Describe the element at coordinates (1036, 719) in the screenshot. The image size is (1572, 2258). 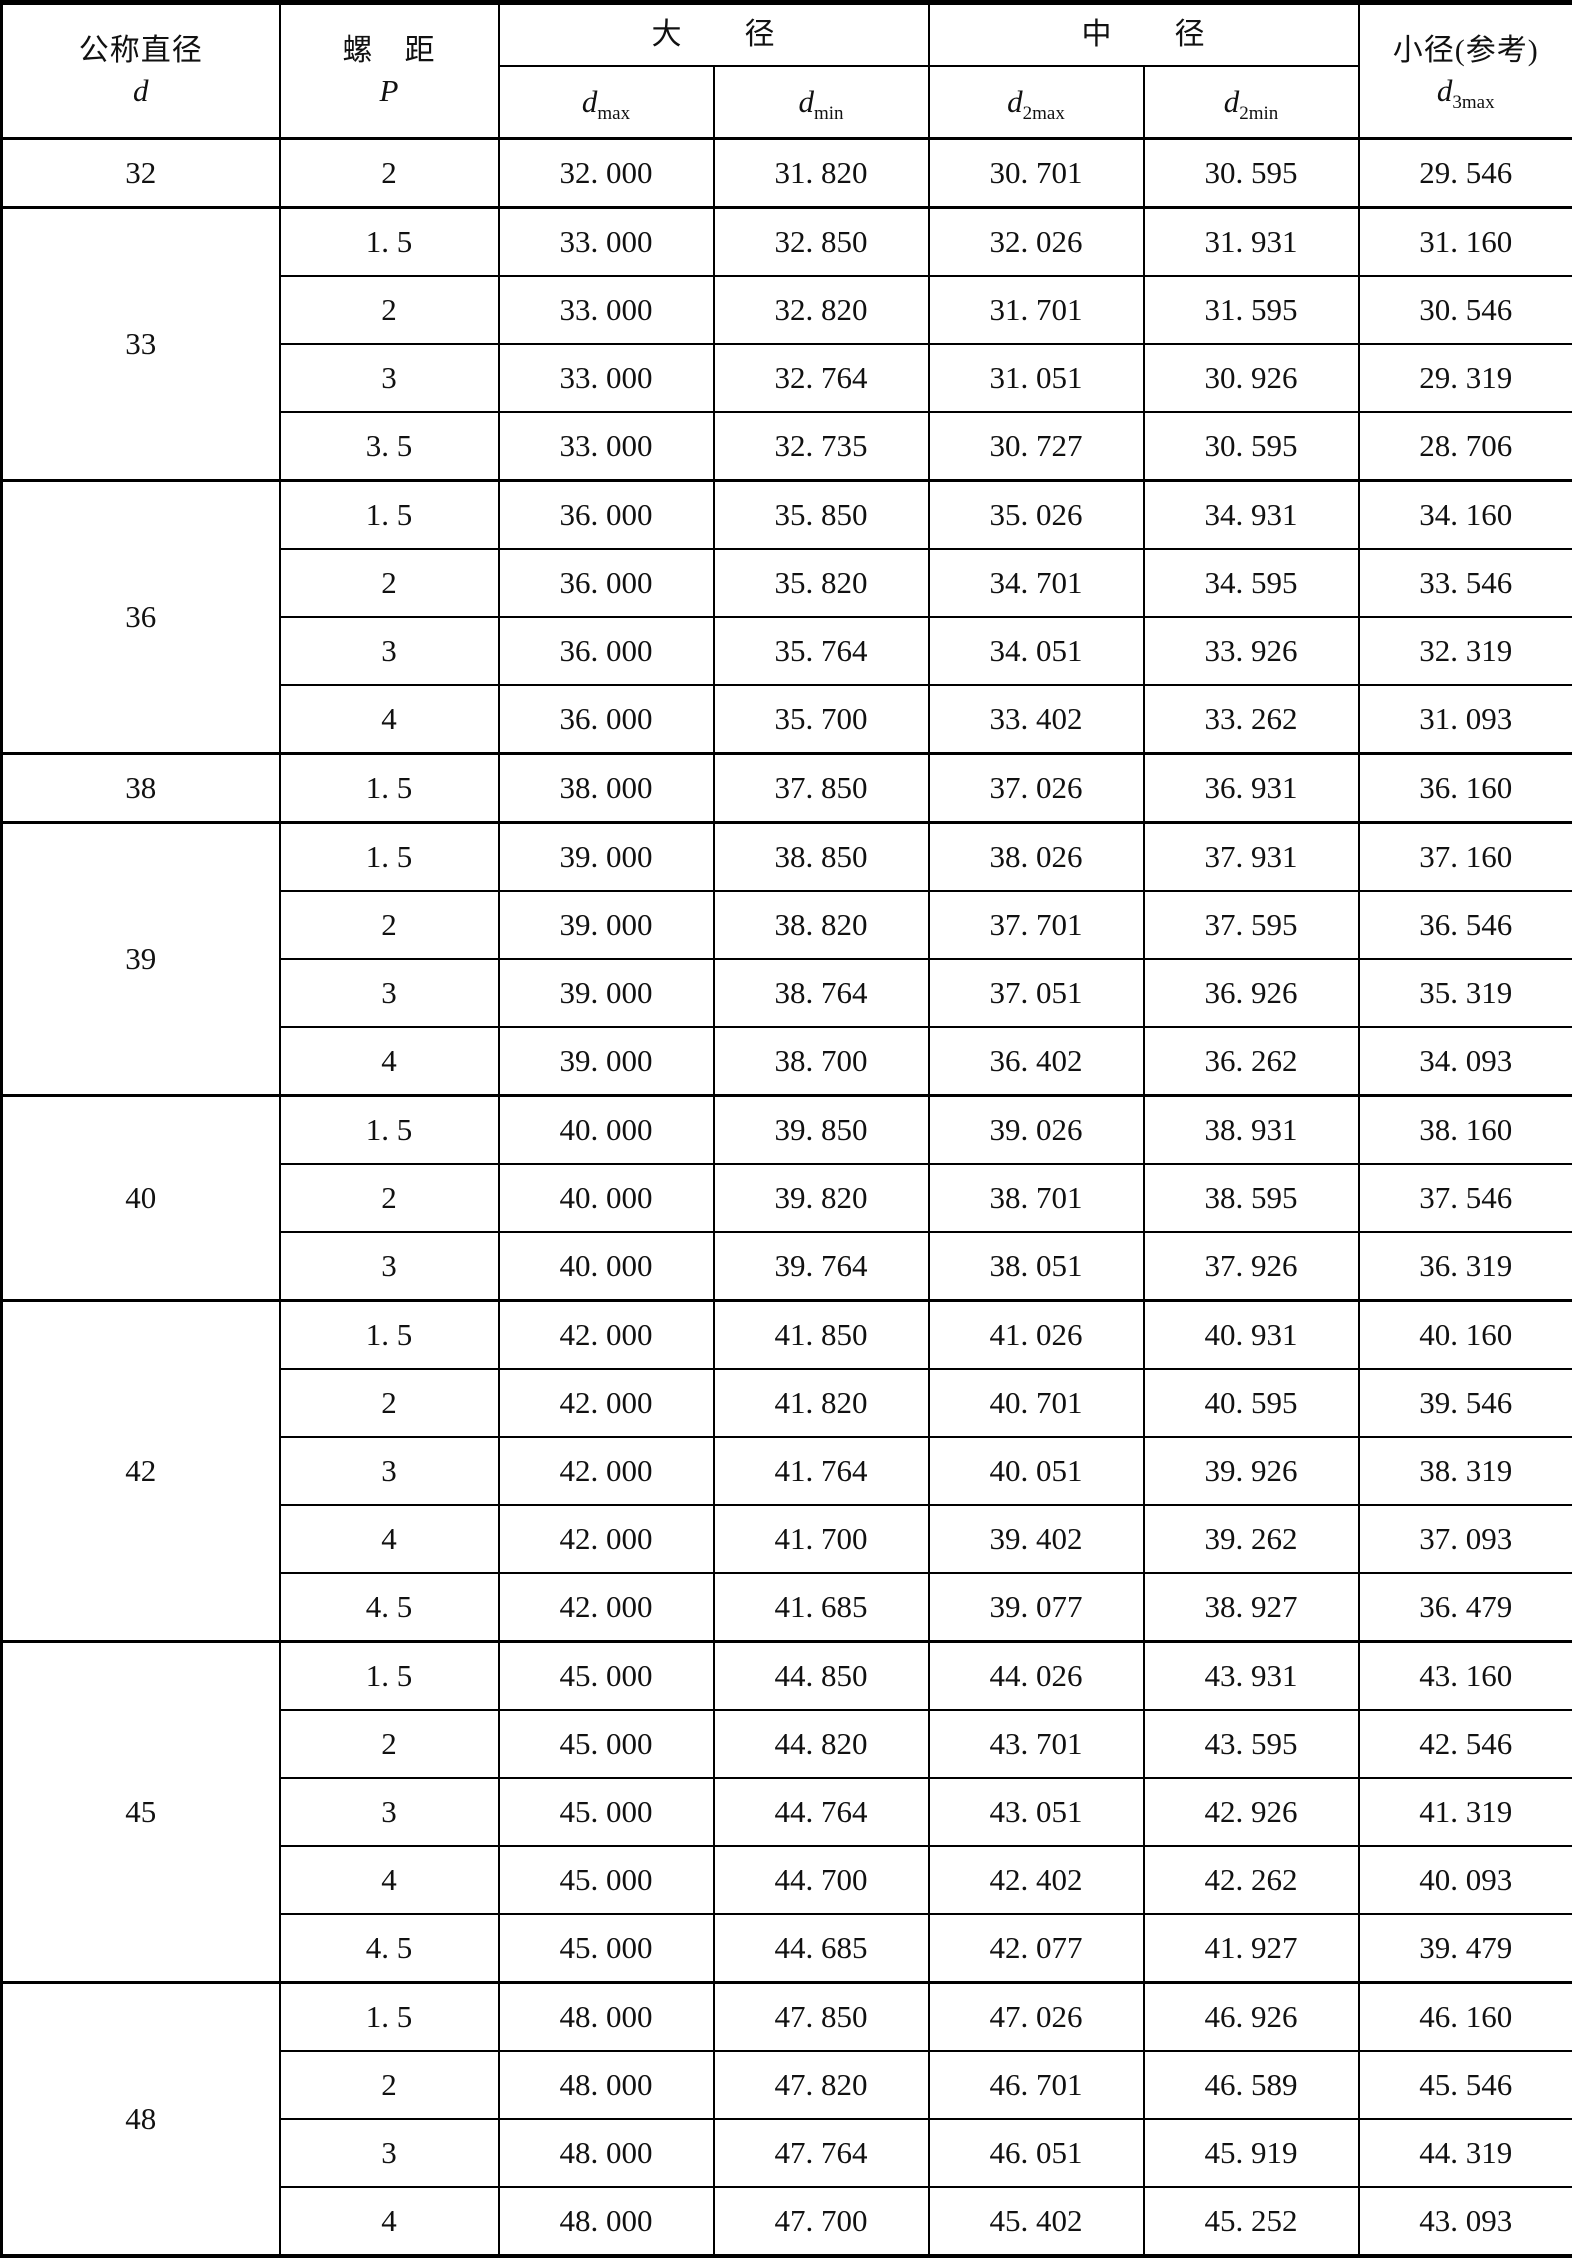
I see `d2-max-cell: 33. 402` at that location.